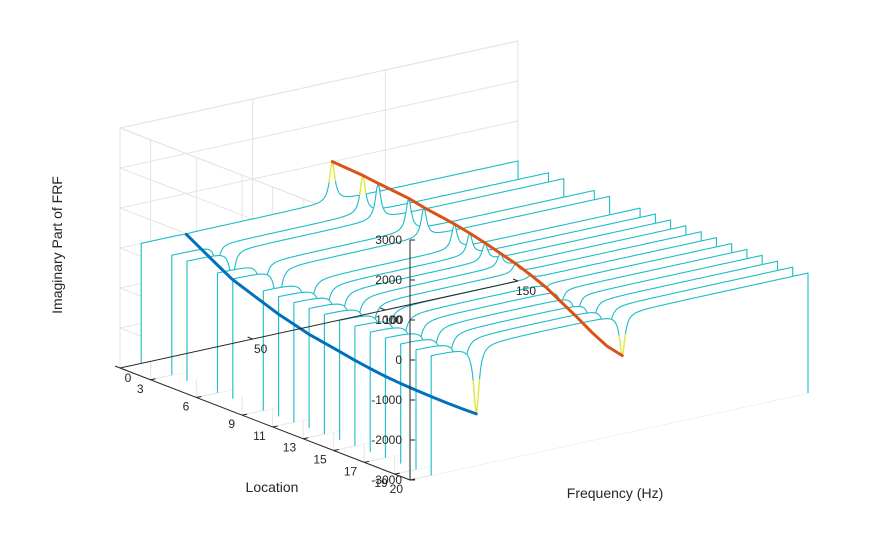 This screenshot has height=540, width=895. Describe the element at coordinates (259, 436) in the screenshot. I see `y-tick-label: 11` at that location.